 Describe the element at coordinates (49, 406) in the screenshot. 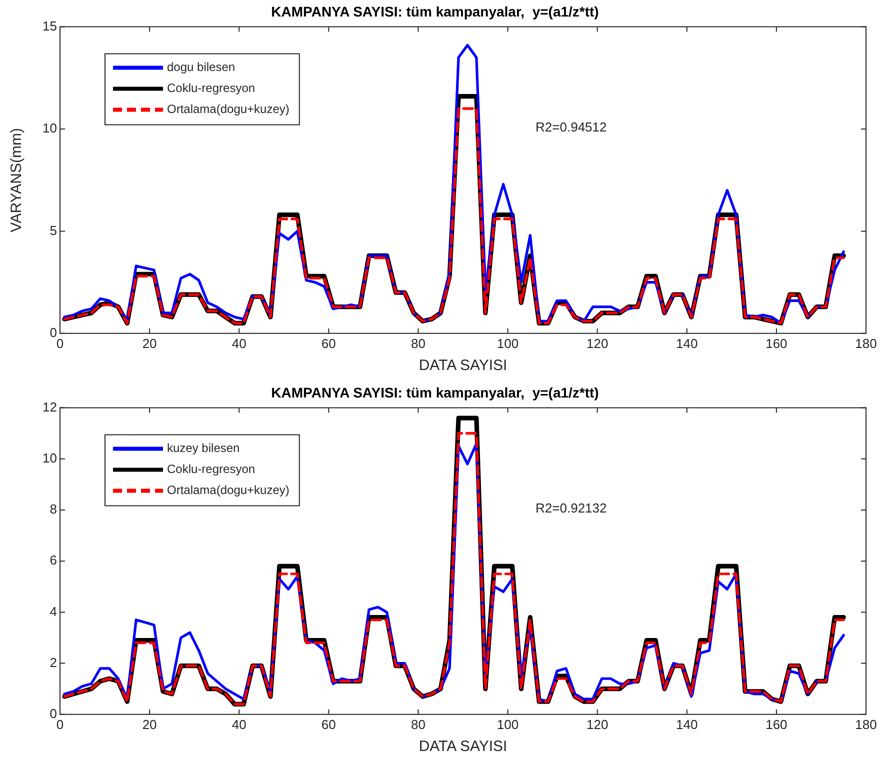

I see `y-tick-label: 12` at that location.